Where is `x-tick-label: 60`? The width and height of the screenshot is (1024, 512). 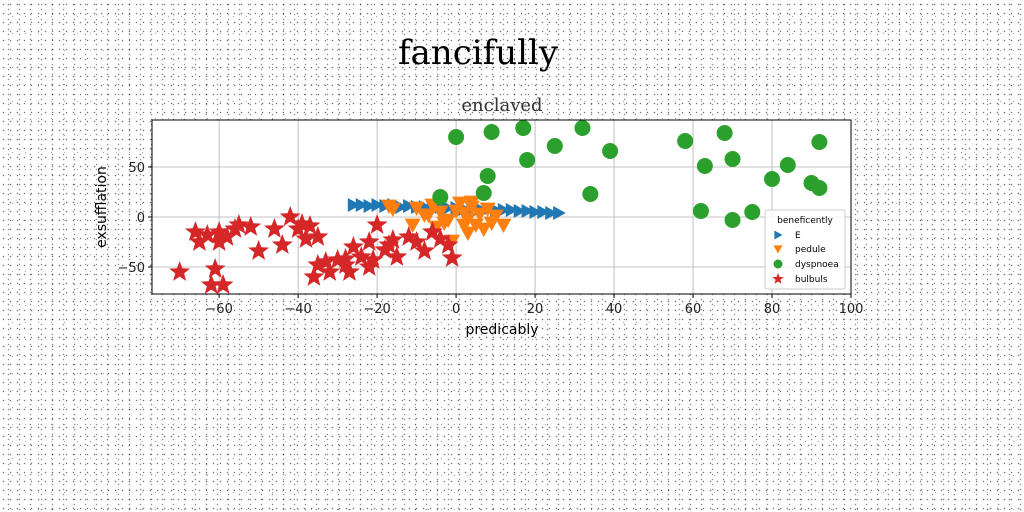 x-tick-label: 60 is located at coordinates (693, 309).